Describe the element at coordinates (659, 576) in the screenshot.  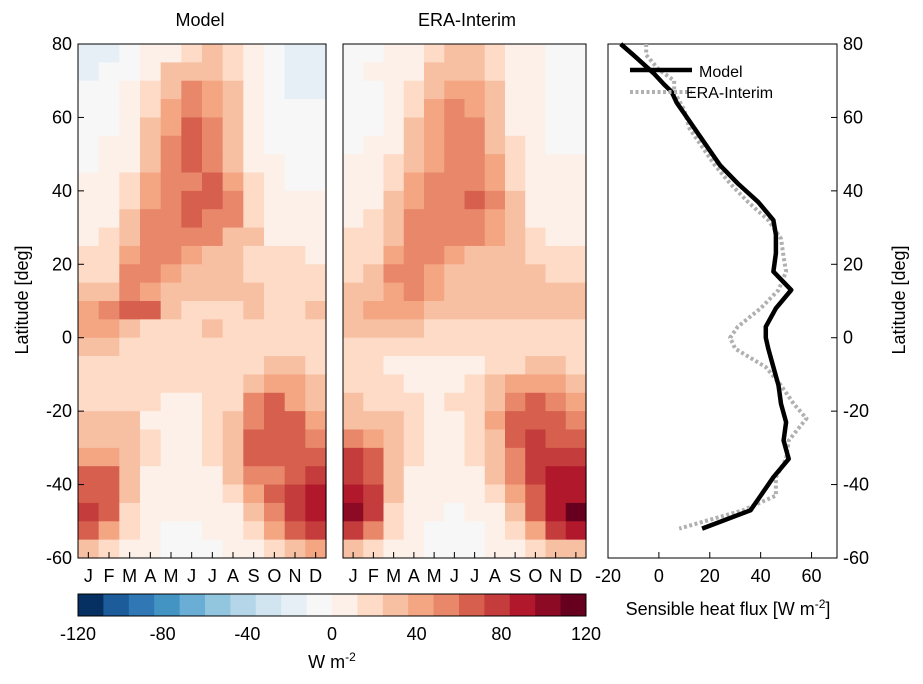
I see `profile-x-tick-label: 0` at that location.